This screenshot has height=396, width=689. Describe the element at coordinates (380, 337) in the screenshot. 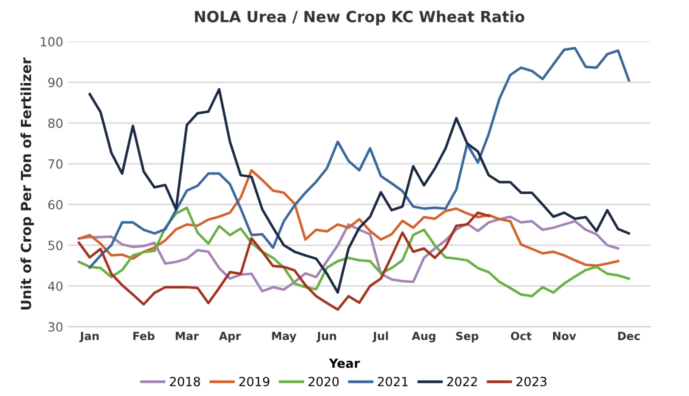

I see `x-tick-label: Jul` at that location.